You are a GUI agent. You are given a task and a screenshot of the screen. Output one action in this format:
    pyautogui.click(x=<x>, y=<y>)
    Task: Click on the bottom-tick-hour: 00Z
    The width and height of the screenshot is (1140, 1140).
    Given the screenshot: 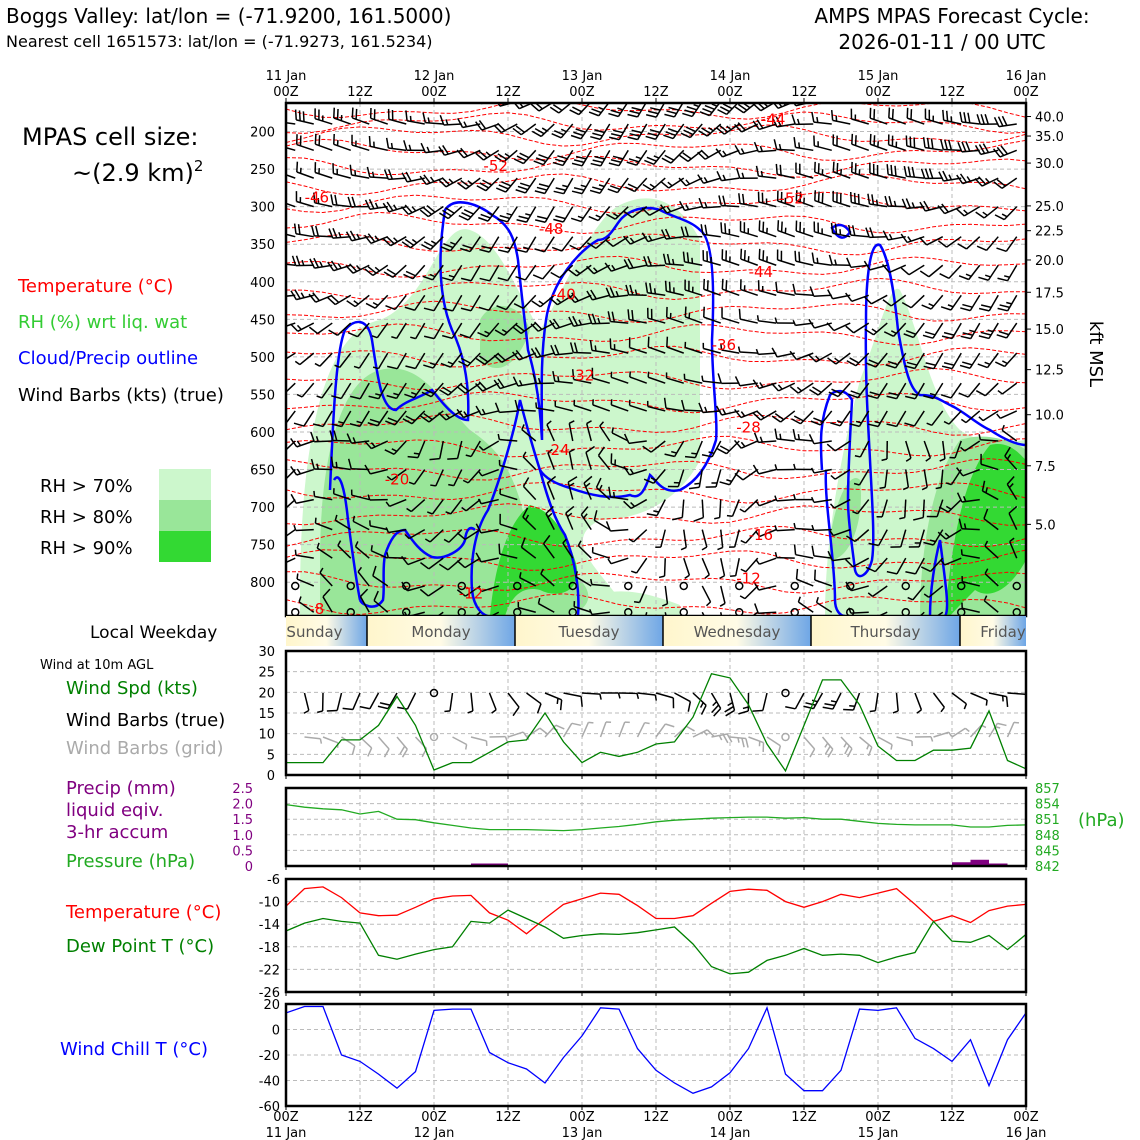 What is the action you would take?
    pyautogui.click(x=286, y=1117)
    